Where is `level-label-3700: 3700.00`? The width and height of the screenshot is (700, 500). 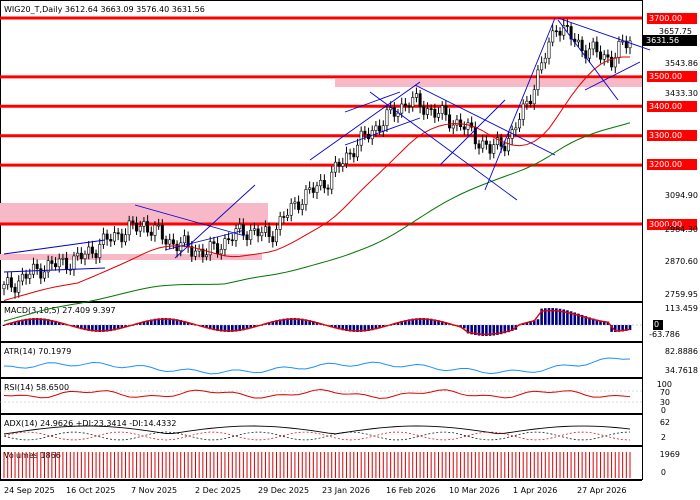
level-label-3700: 3700.00 is located at coordinates (672, 18).